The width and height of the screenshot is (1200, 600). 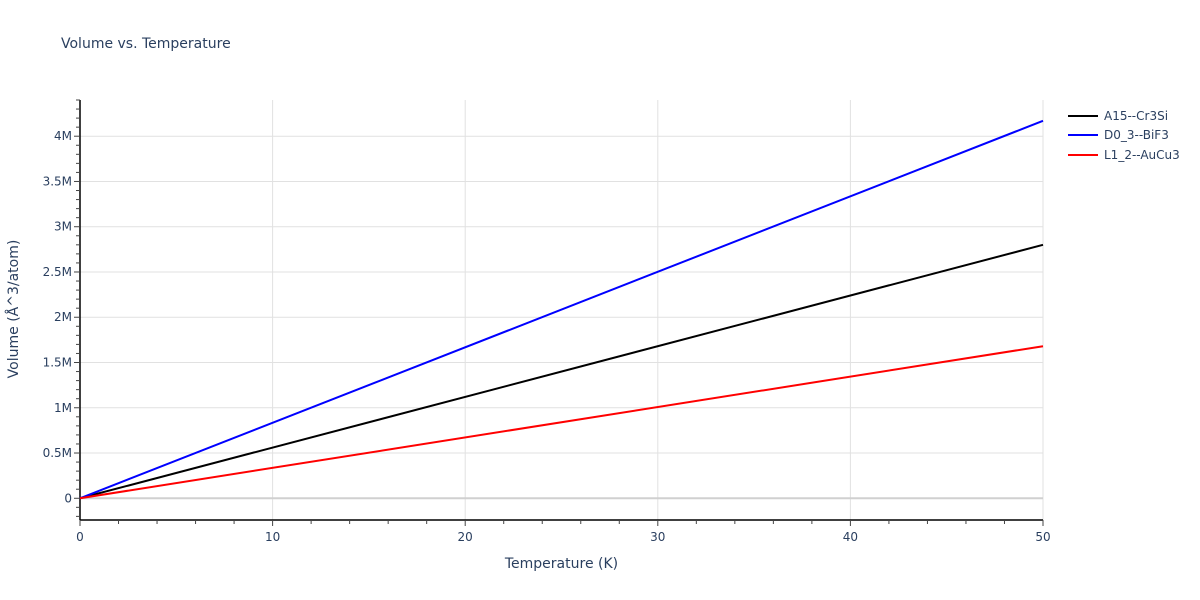 What do you see at coordinates (272, 537) in the screenshot?
I see `x-tick-label: 10` at bounding box center [272, 537].